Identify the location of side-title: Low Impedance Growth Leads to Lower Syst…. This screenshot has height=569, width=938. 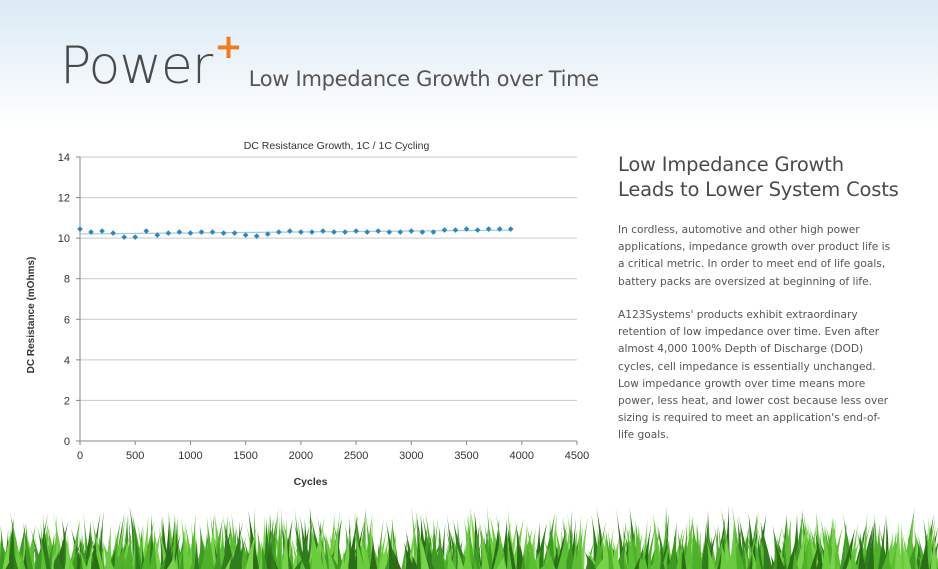
(768, 177).